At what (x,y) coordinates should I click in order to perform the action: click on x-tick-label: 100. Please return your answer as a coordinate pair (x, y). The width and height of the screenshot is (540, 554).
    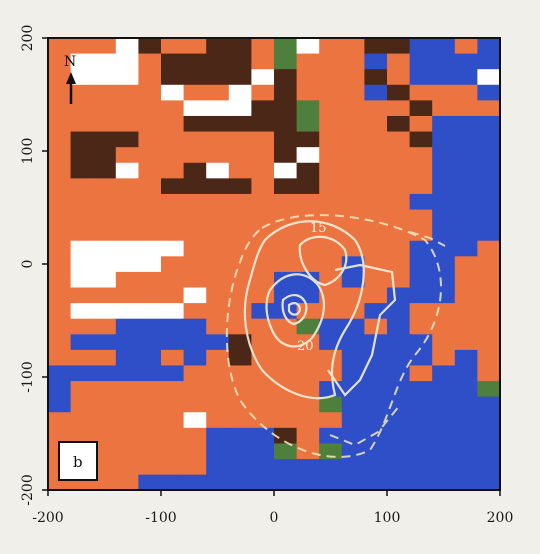
    Looking at the image, I should click on (387, 518).